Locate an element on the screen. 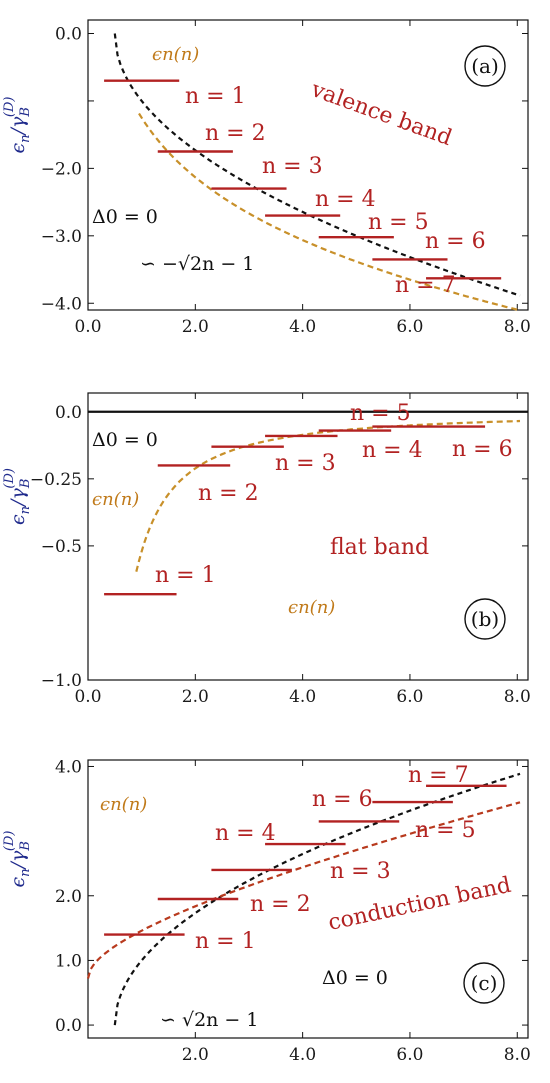 The image size is (550, 1083). curve-label-2: ϵn(n) is located at coordinates (311, 607).